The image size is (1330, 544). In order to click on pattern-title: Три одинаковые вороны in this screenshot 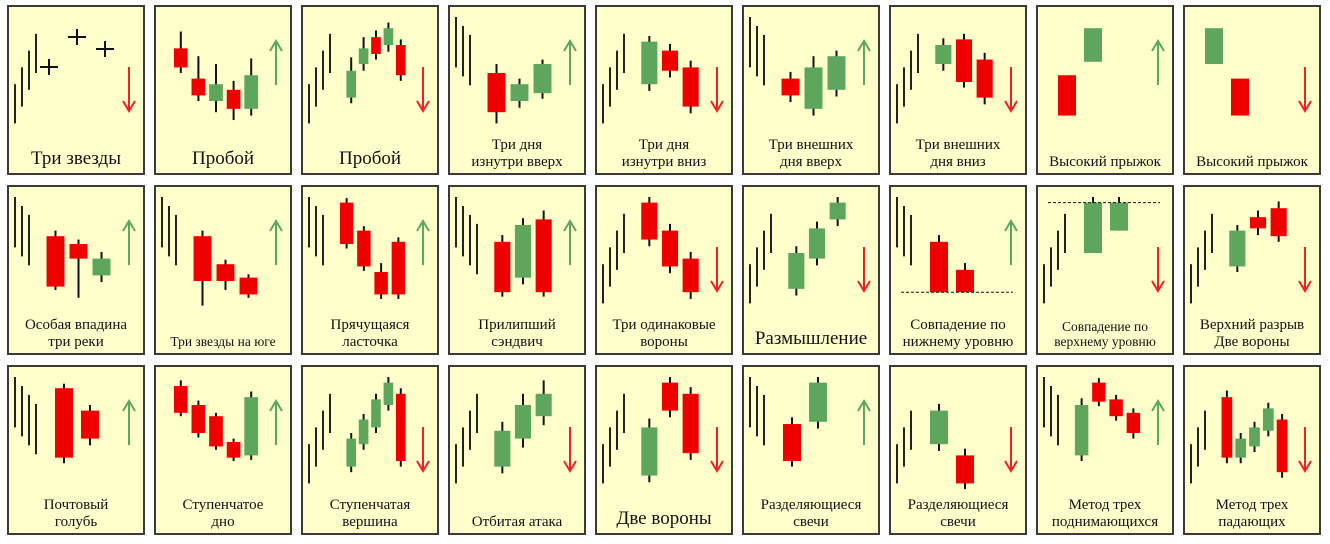, I will do `click(664, 333)`.